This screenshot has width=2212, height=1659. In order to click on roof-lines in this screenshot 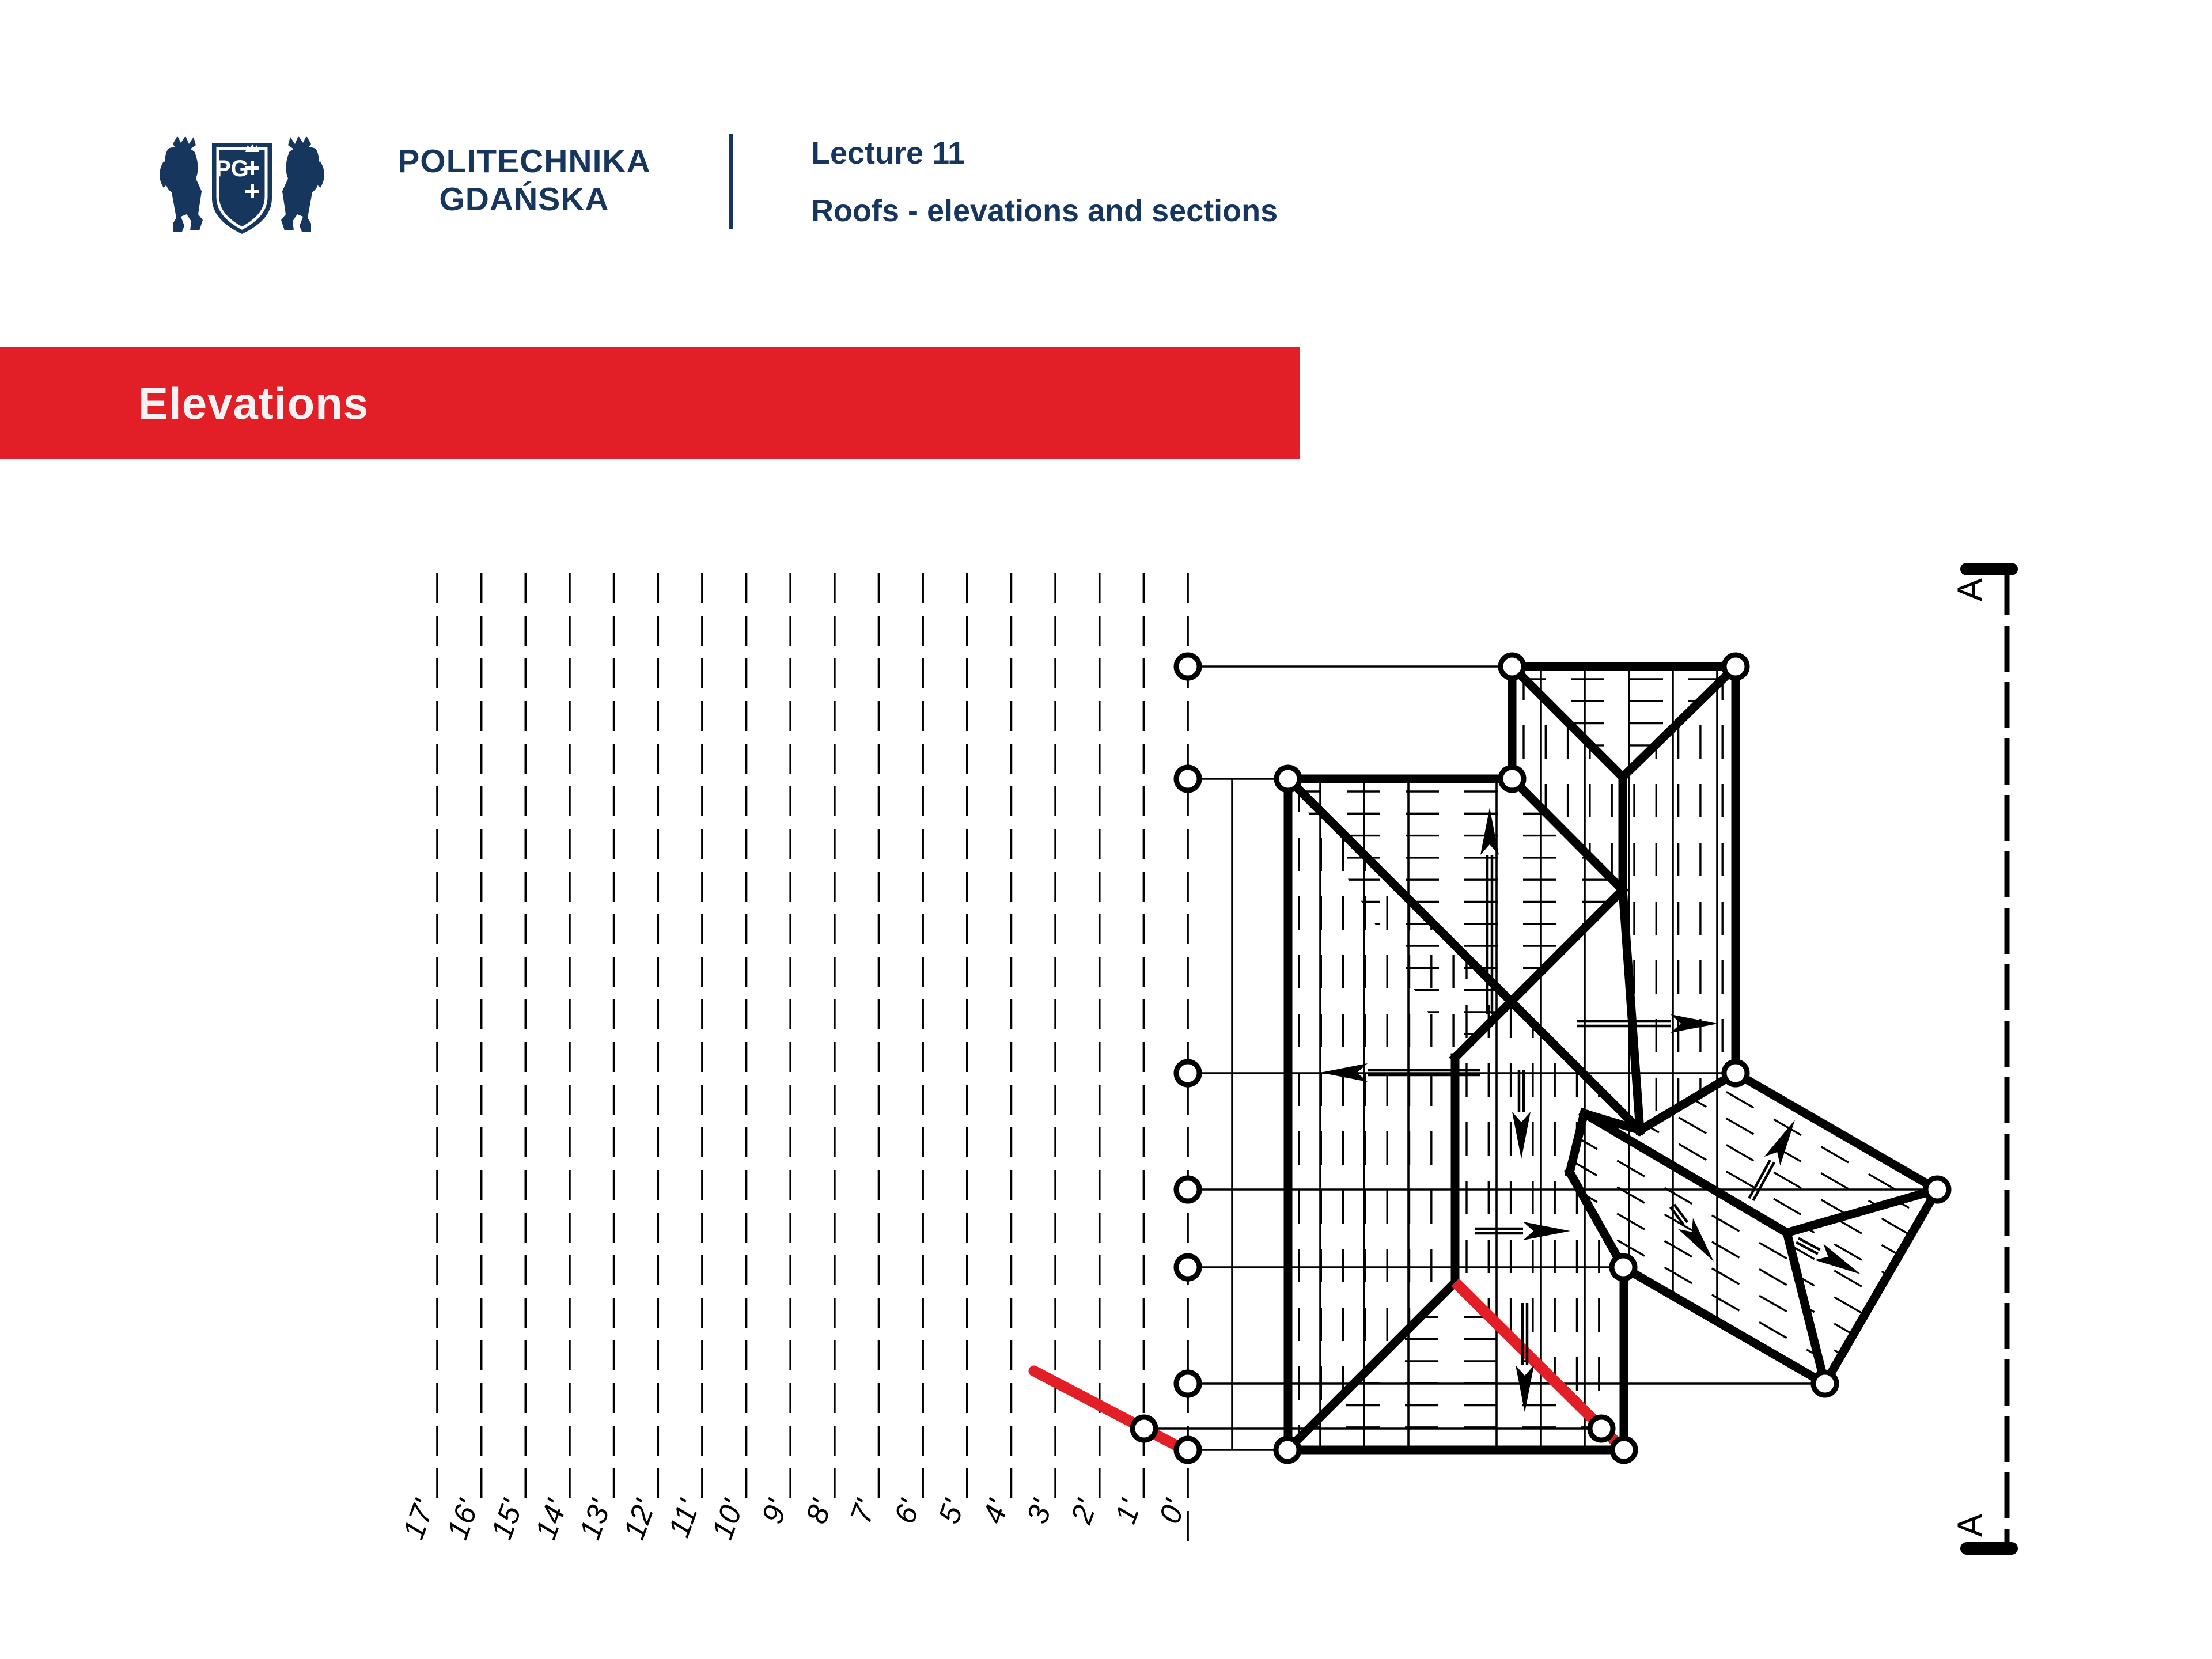, I will do `click(1612, 1058)`.